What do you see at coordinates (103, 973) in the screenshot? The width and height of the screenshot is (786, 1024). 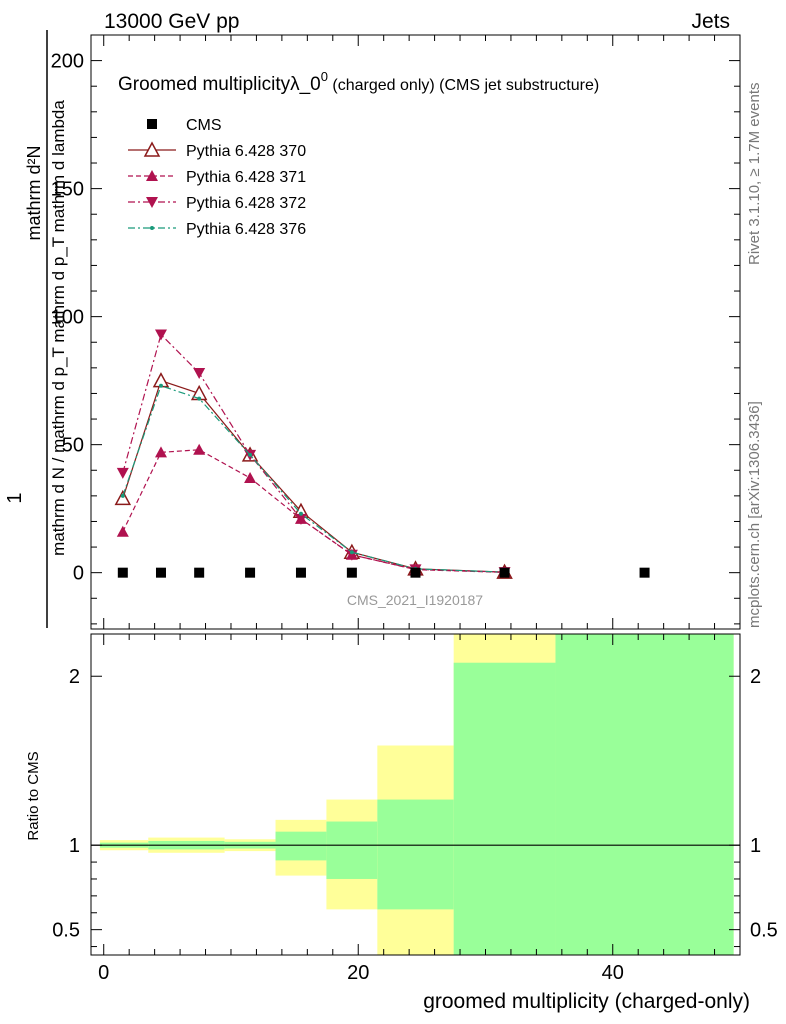 I see `x-tick-label: 0` at bounding box center [103, 973].